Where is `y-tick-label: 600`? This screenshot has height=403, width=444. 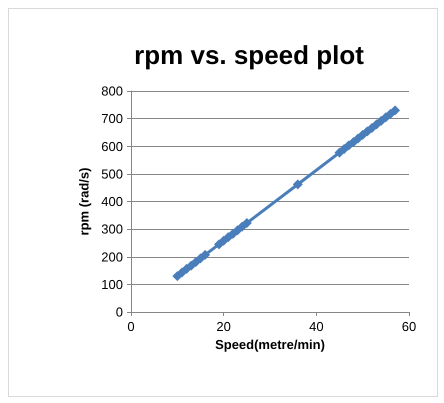 y-tick-label: 600 is located at coordinates (112, 146).